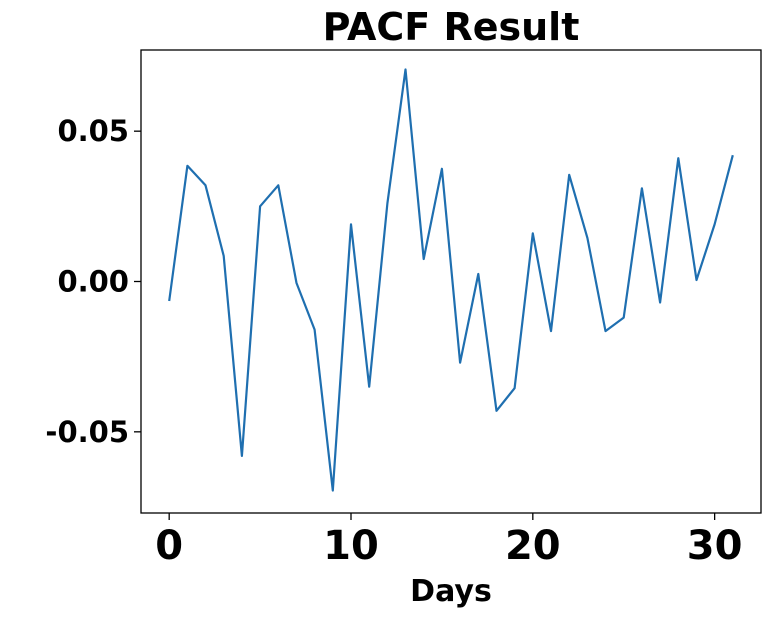 The image size is (775, 620). Describe the element at coordinates (451, 27) in the screenshot. I see `chart-title: PACF Result` at that location.